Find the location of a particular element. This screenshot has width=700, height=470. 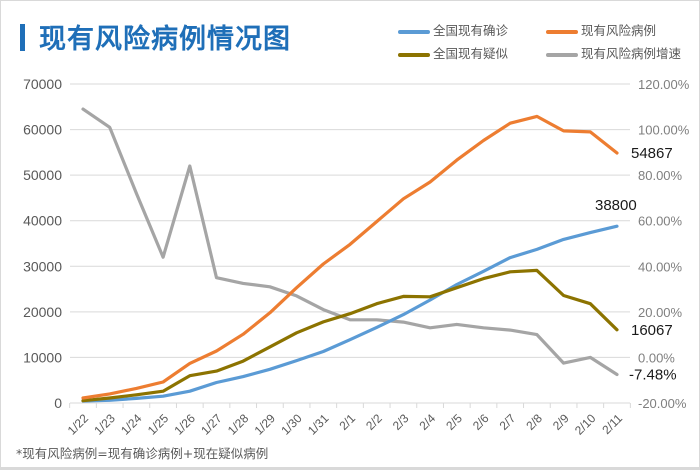

x-tick-label: 2/6 is located at coordinates (481, 422).